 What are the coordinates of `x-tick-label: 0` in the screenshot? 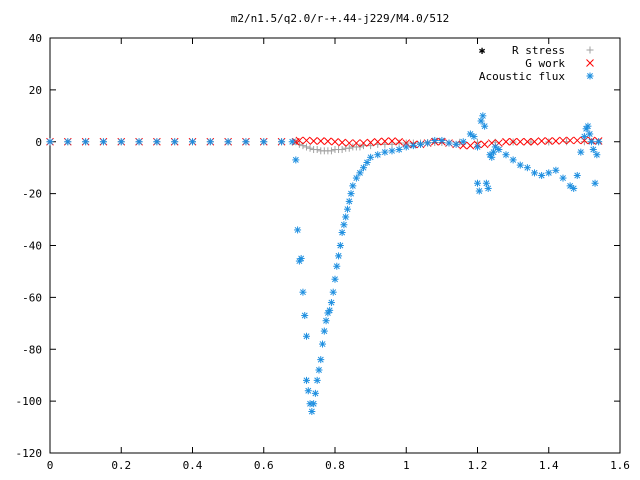 It's located at (50, 465).